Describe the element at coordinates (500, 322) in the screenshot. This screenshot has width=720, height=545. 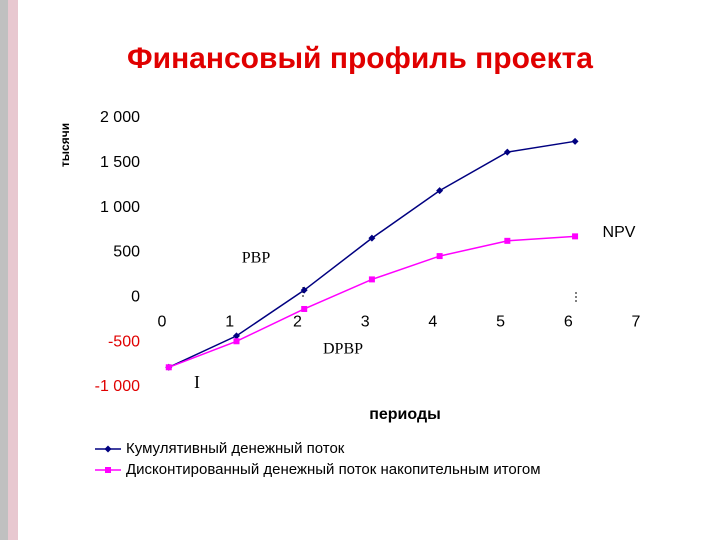
I see `x-tick-label: 5` at that location.